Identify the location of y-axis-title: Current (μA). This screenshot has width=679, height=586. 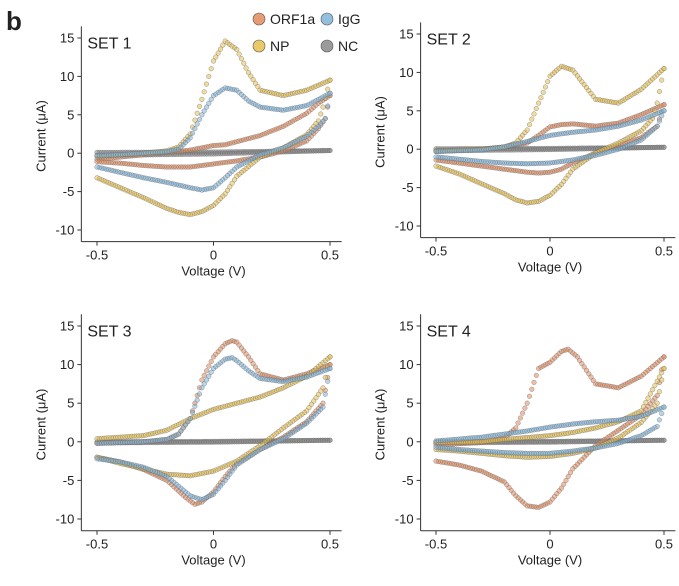
(380, 132).